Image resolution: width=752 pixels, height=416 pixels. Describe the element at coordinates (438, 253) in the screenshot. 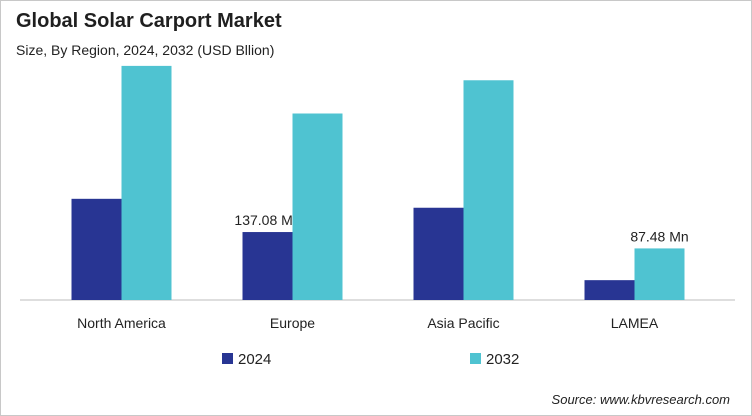

I see `bar-asia-pacific-2024` at that location.